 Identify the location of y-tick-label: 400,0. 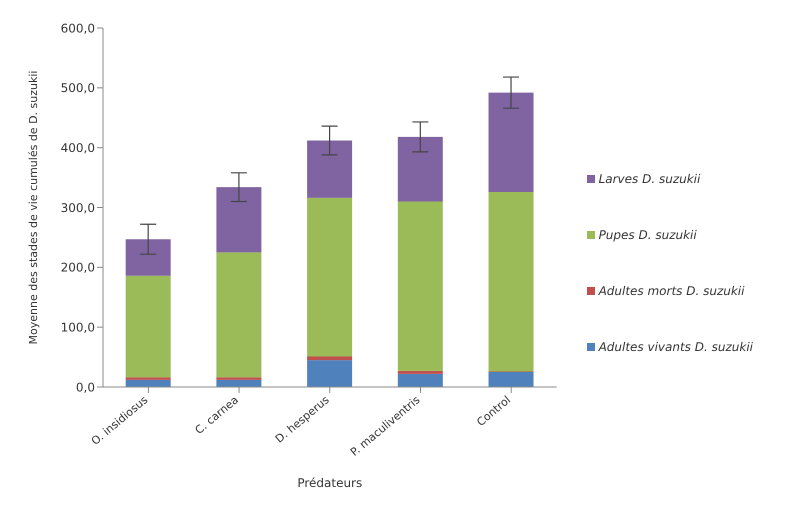
(77, 147).